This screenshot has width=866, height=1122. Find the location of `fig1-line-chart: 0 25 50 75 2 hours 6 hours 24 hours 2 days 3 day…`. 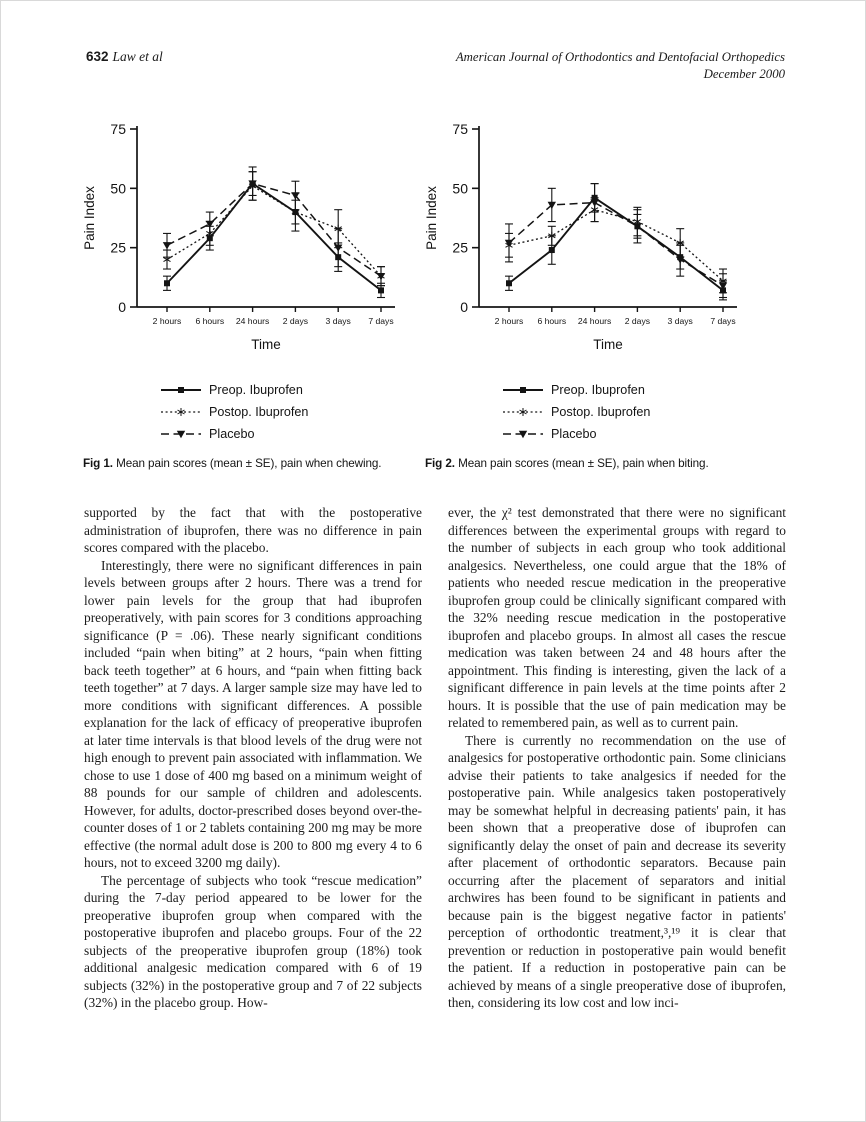

fig1-line-chart: 0 25 50 75 2 hours 6 hours 24 hours 2 days 3 day… is located at coordinates (238, 236).